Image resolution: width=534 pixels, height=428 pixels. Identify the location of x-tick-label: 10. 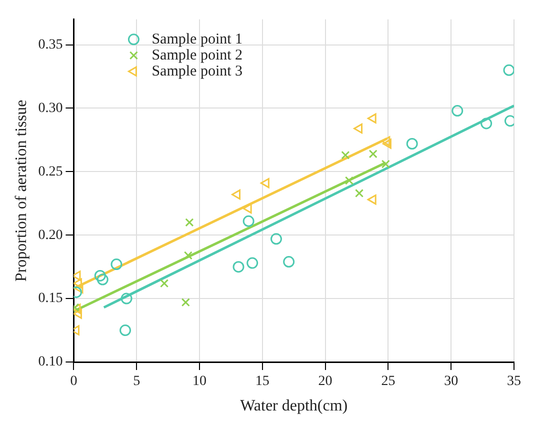
(199, 382).